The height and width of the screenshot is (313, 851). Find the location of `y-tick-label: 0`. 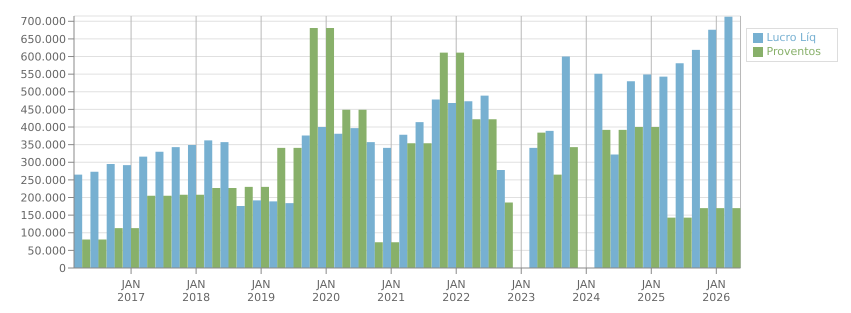

y-tick-label: 0 is located at coordinates (62, 268).